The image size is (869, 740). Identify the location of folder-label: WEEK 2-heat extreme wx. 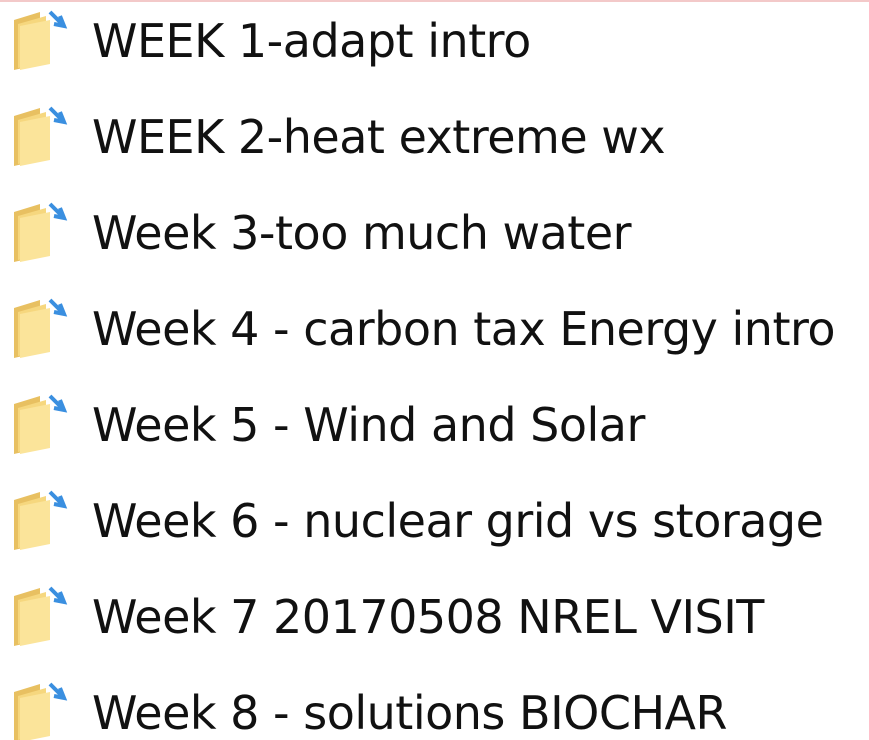
(379, 137).